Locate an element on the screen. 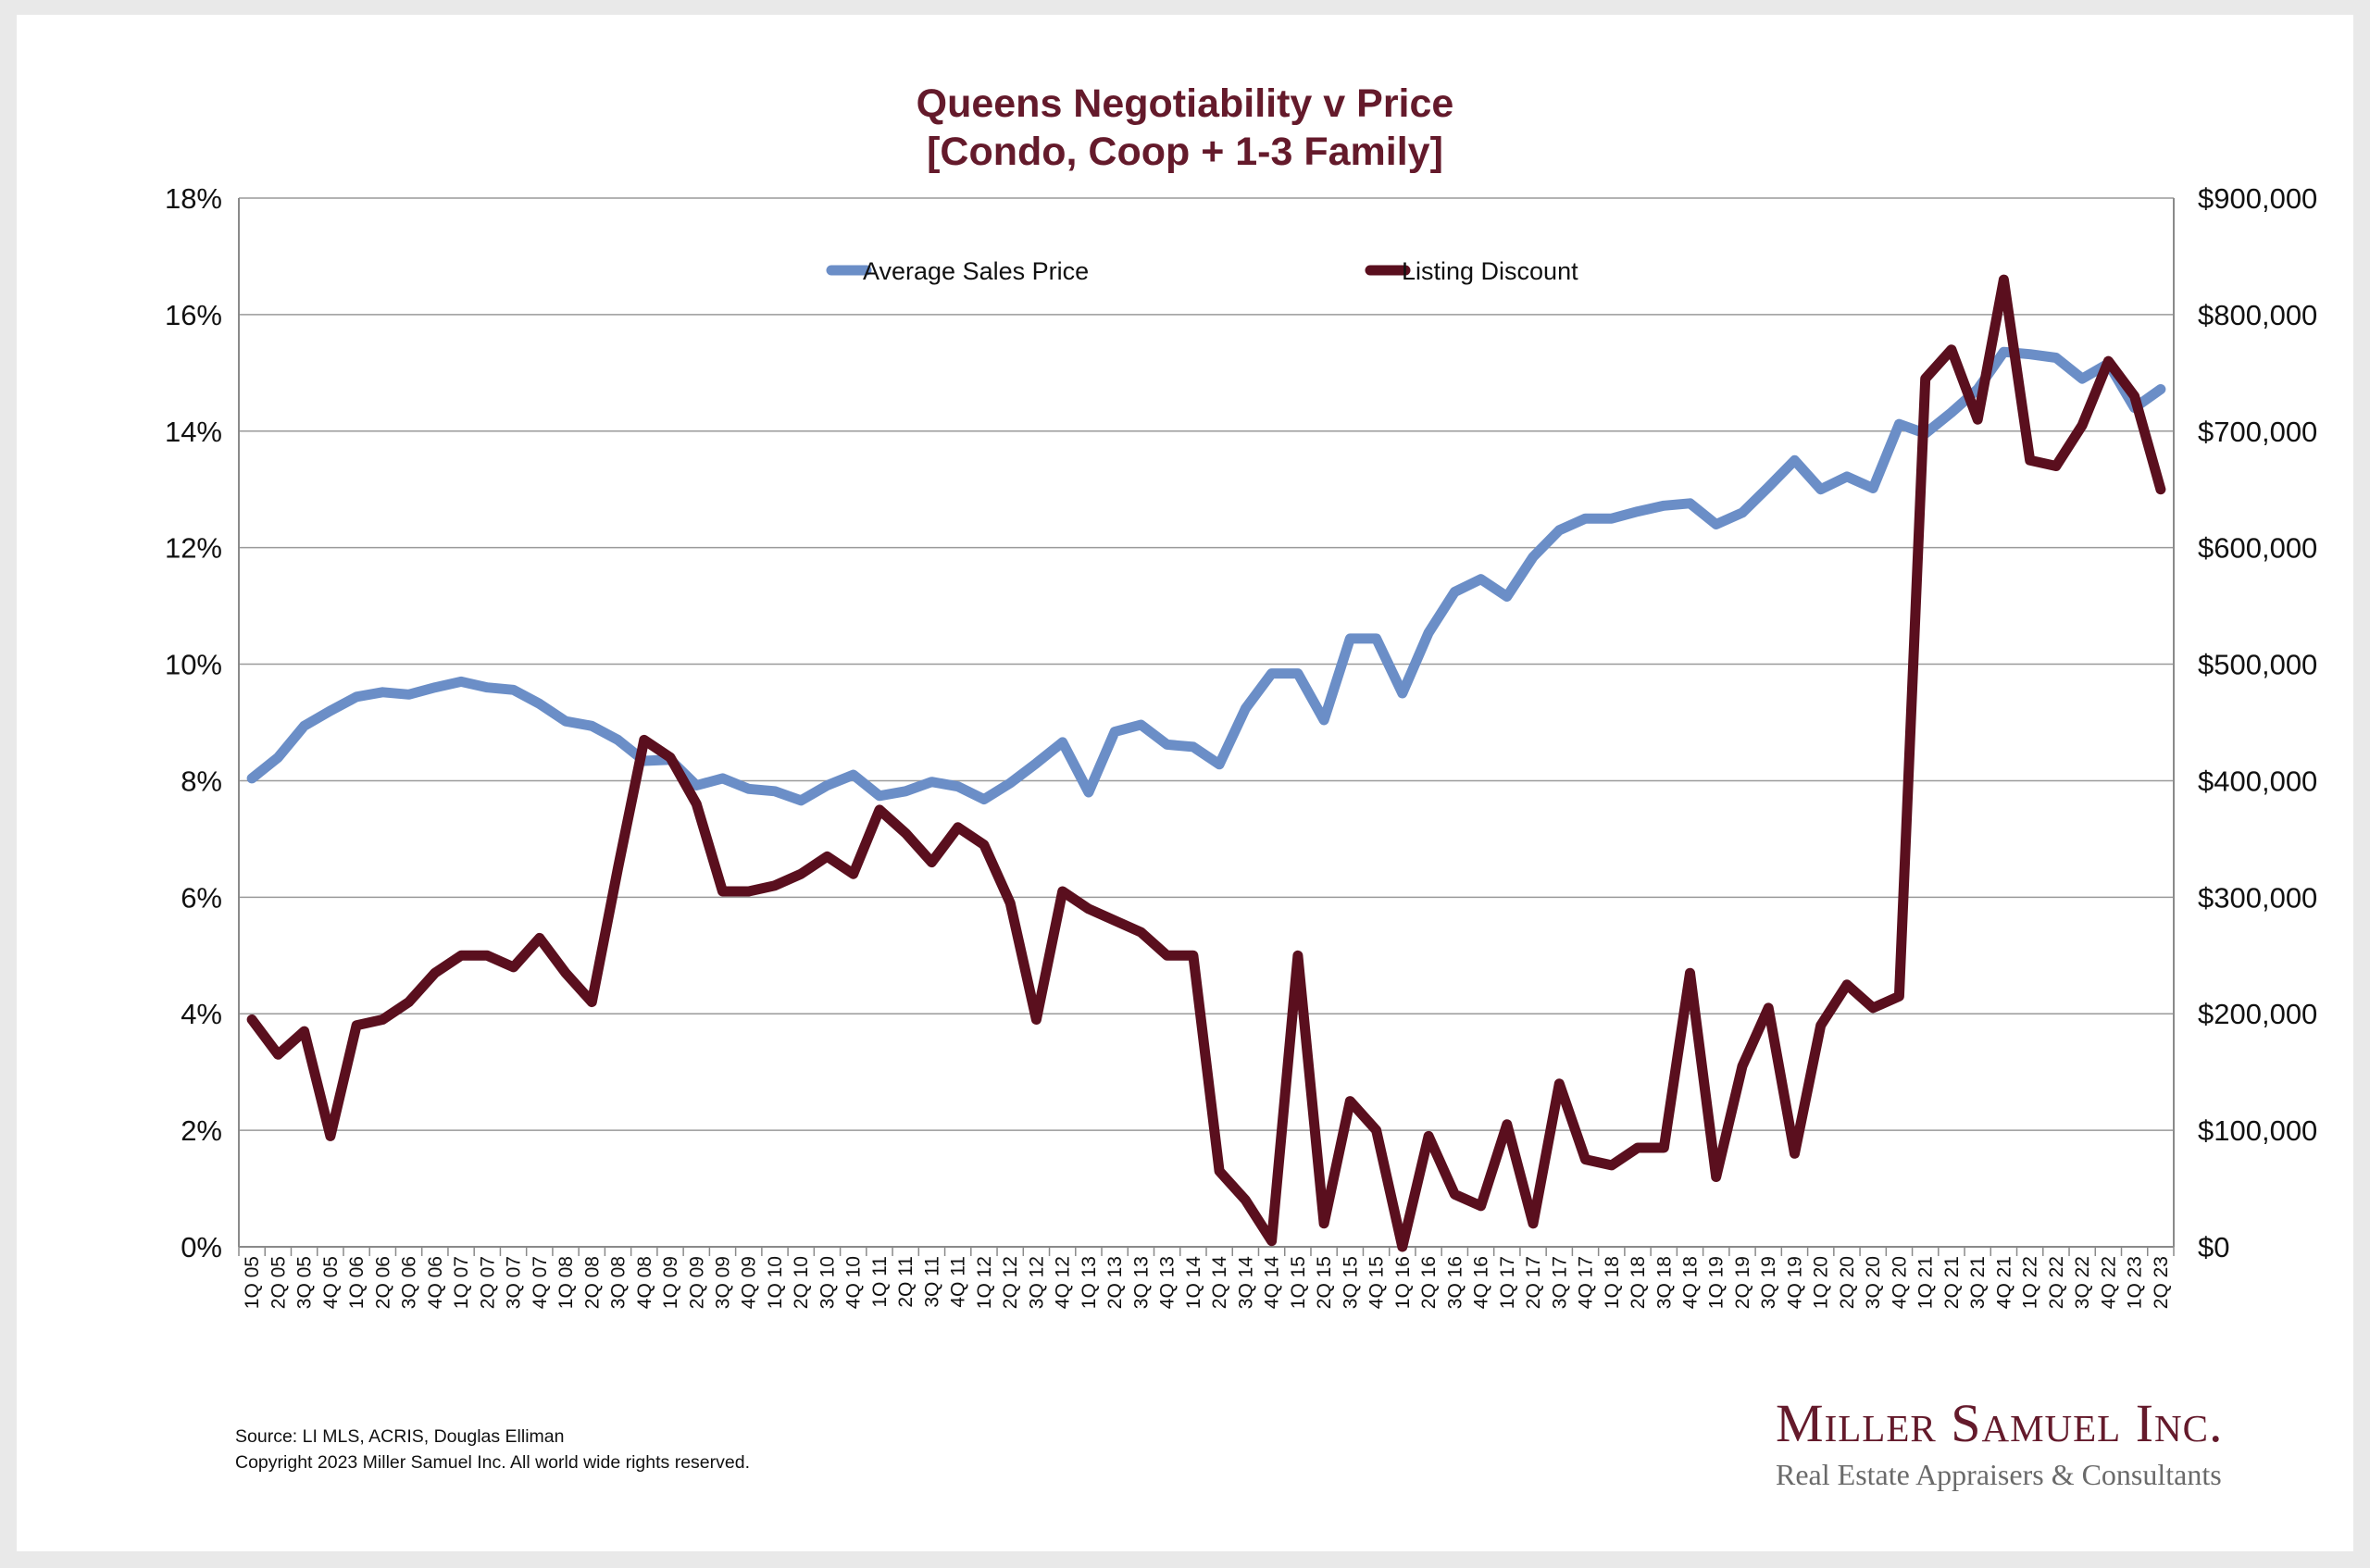  y-right-tick-label: $0 is located at coordinates (2213, 1247).